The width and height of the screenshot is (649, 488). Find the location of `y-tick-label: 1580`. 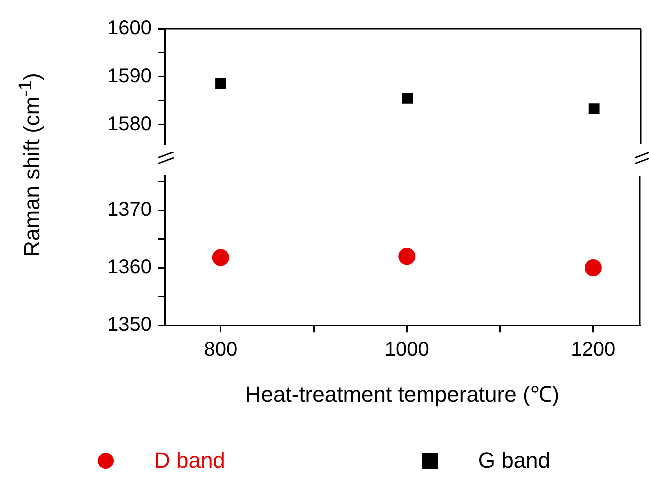

y-tick-label: 1580 is located at coordinates (130, 124).